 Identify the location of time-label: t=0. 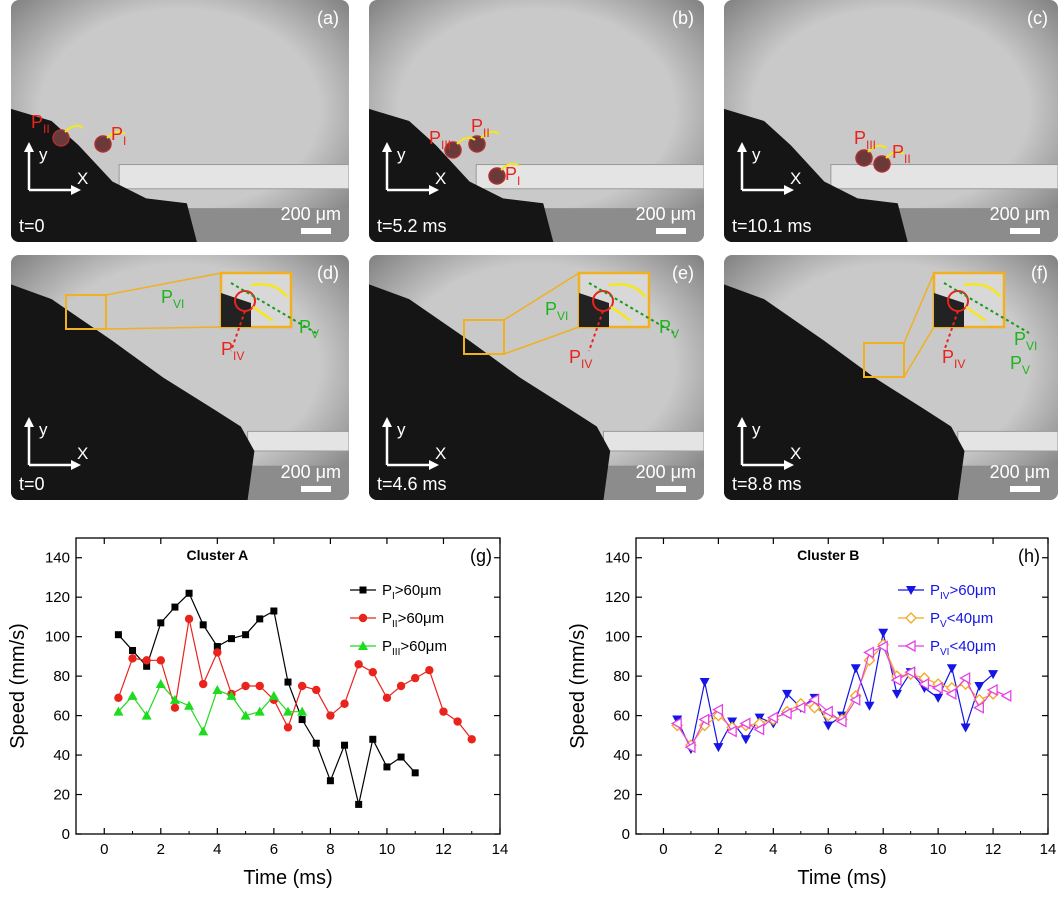
(32, 484).